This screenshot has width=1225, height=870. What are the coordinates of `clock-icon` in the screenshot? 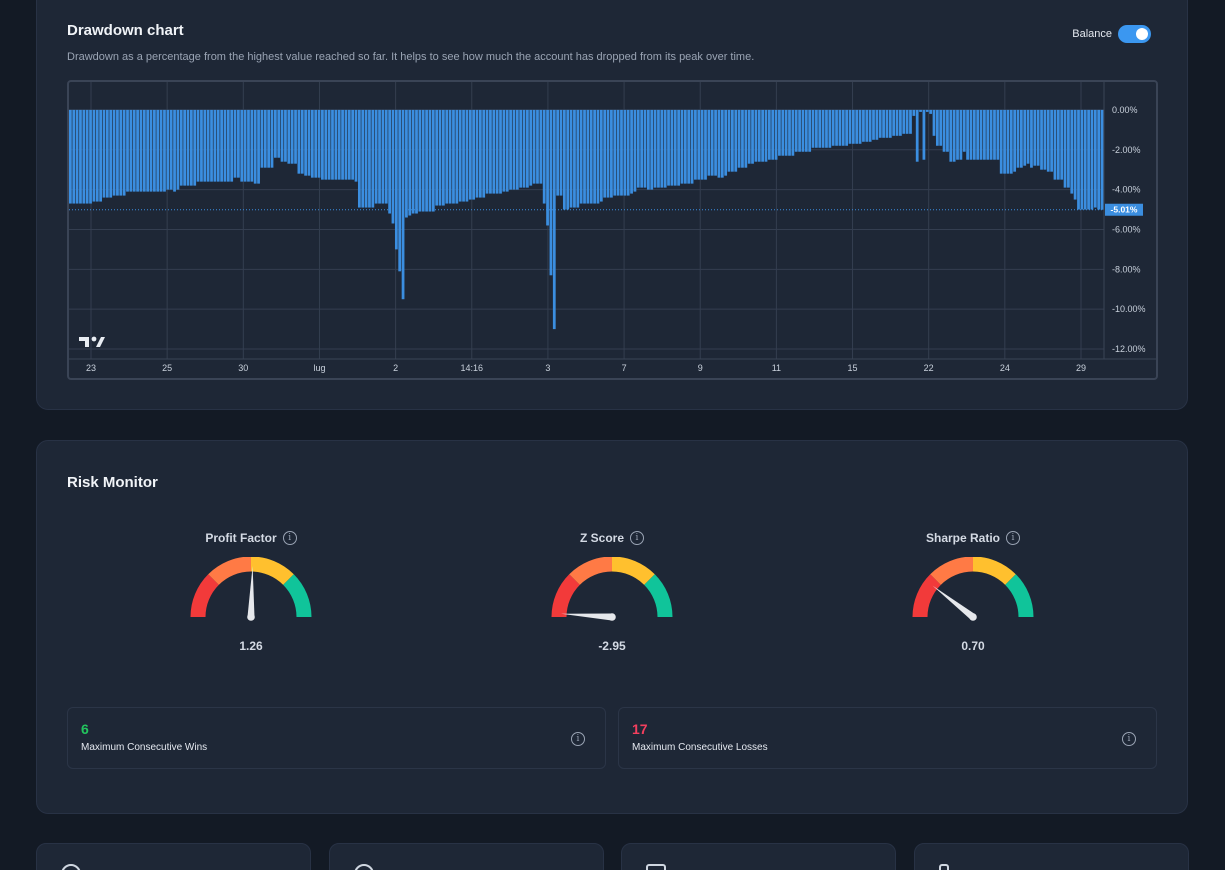 It's located at (71, 867).